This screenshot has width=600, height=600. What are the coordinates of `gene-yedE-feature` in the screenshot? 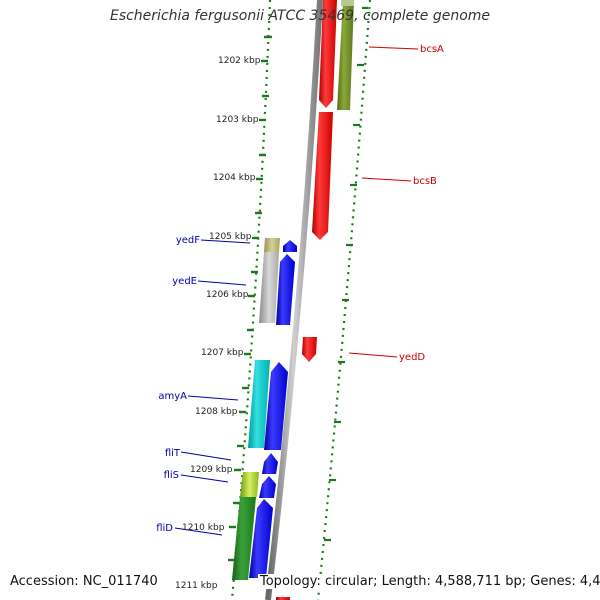 It's located at (285, 289).